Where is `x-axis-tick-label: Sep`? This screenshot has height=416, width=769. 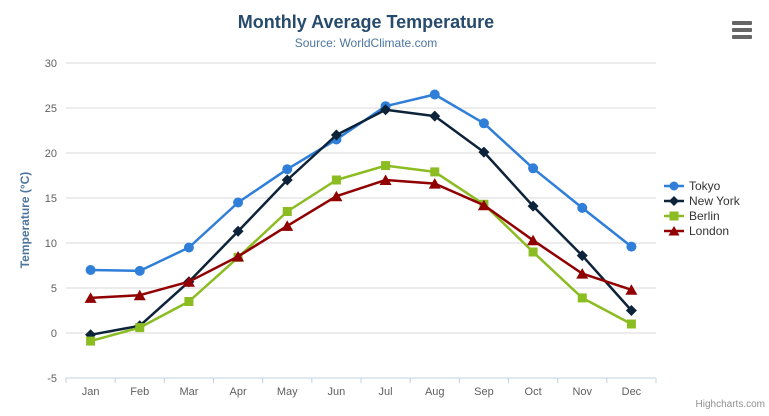 x-axis-tick-label: Sep is located at coordinates (484, 392).